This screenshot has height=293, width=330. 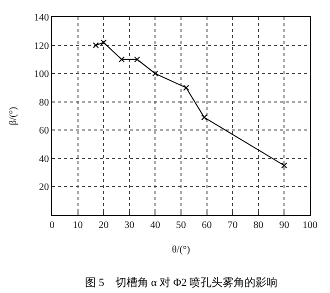 I want to click on y-tick-label: 80, so click(x=44, y=102).